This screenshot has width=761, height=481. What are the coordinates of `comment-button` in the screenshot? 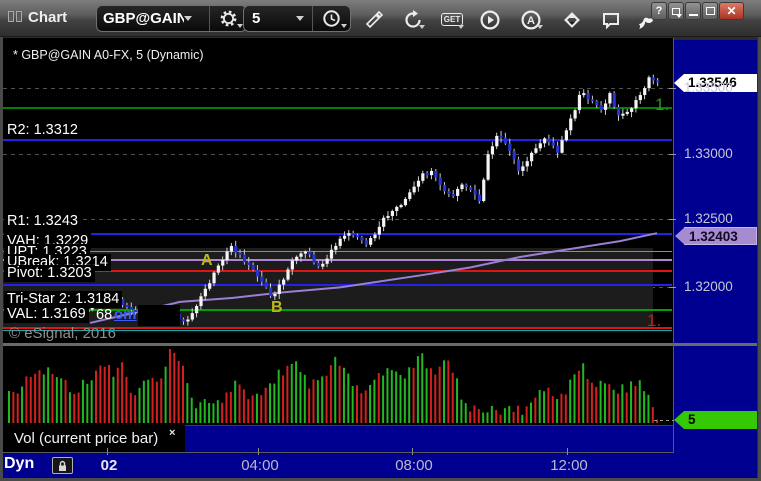 It's located at (611, 19).